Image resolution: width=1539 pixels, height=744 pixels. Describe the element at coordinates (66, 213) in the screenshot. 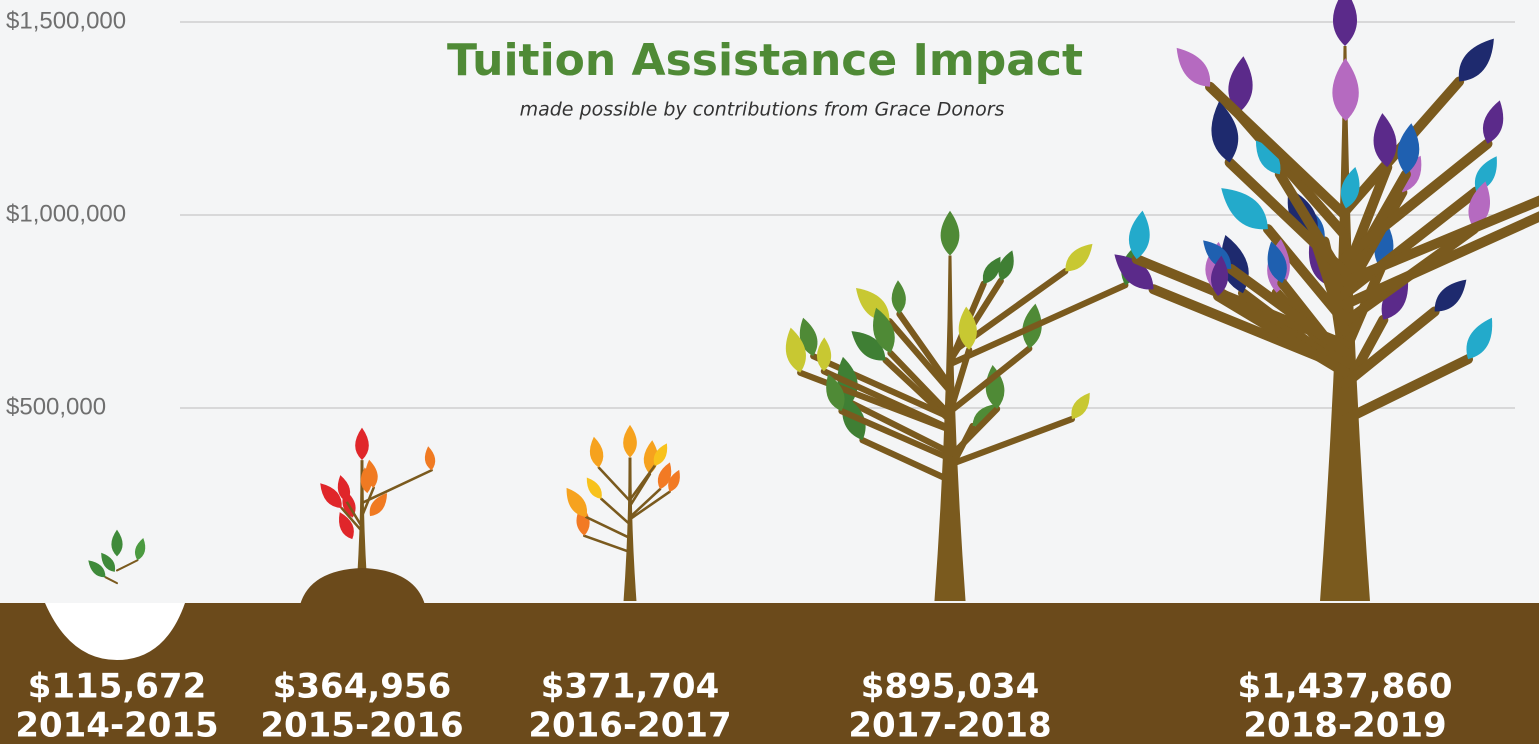

I see `y-tick-label: $1,000,000` at that location.